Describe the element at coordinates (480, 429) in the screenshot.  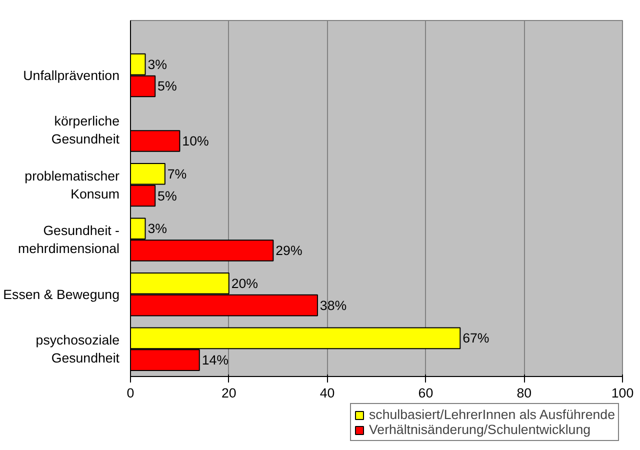
I see `legend-label: Verhältnisänderung/Schulentwicklung` at that location.